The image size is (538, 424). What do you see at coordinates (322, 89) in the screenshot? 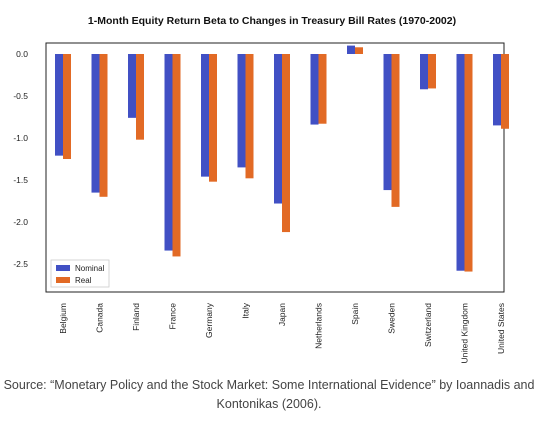
I see `bar-real-netherlands` at bounding box center [322, 89].